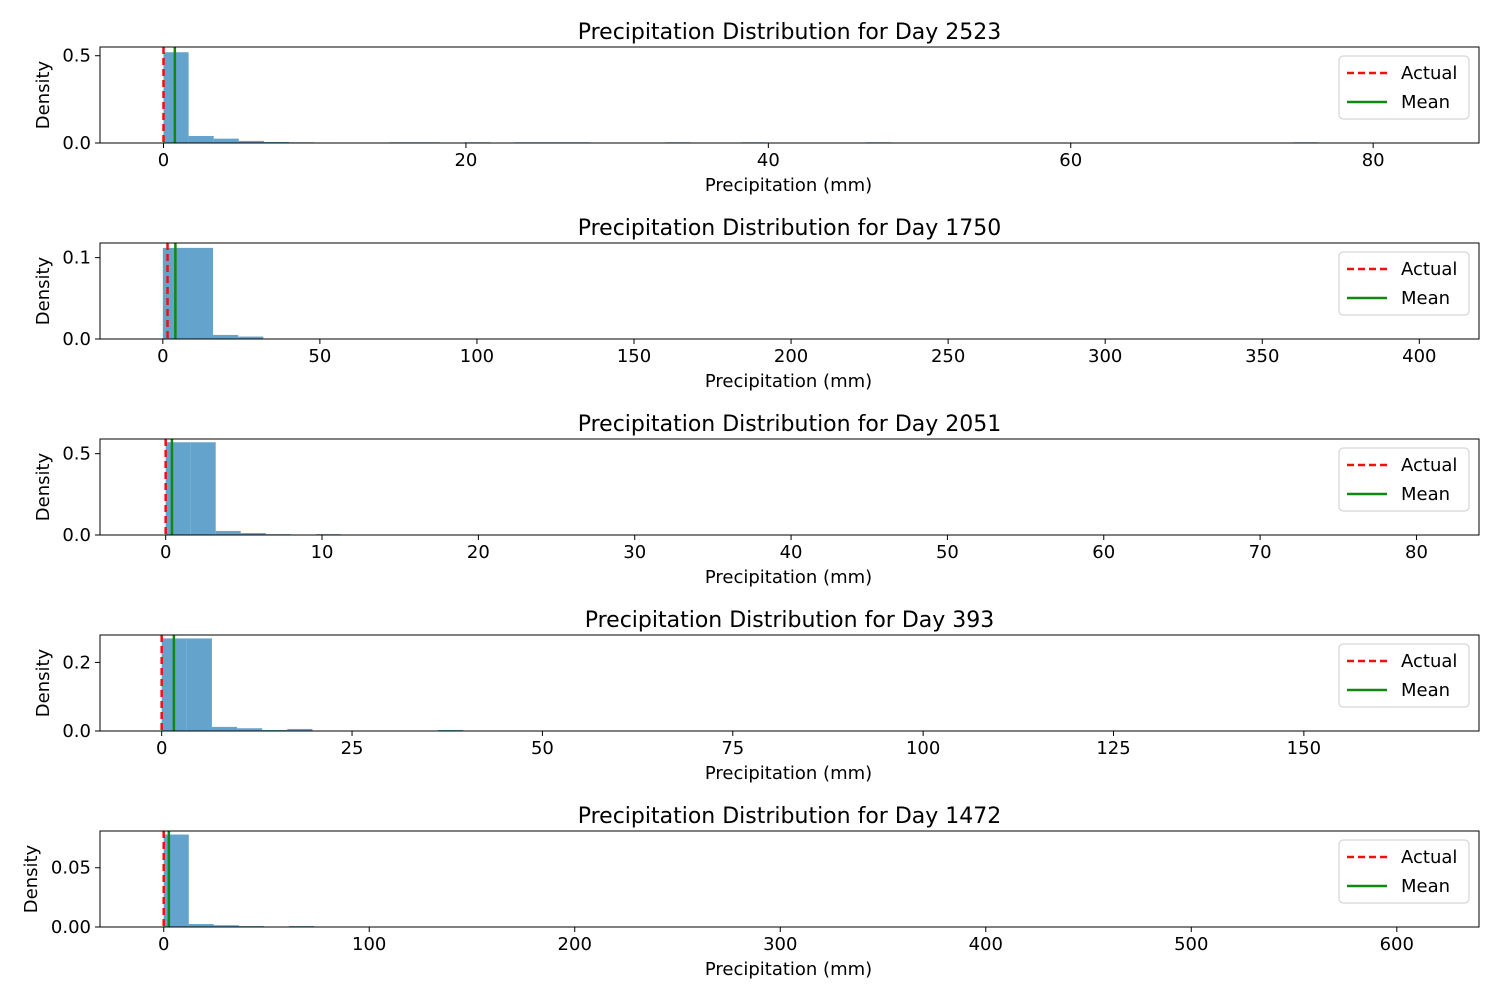 The width and height of the screenshot is (1500, 1000). I want to click on chart-title: Precipitation Distribution for Day 1472, so click(790, 816).